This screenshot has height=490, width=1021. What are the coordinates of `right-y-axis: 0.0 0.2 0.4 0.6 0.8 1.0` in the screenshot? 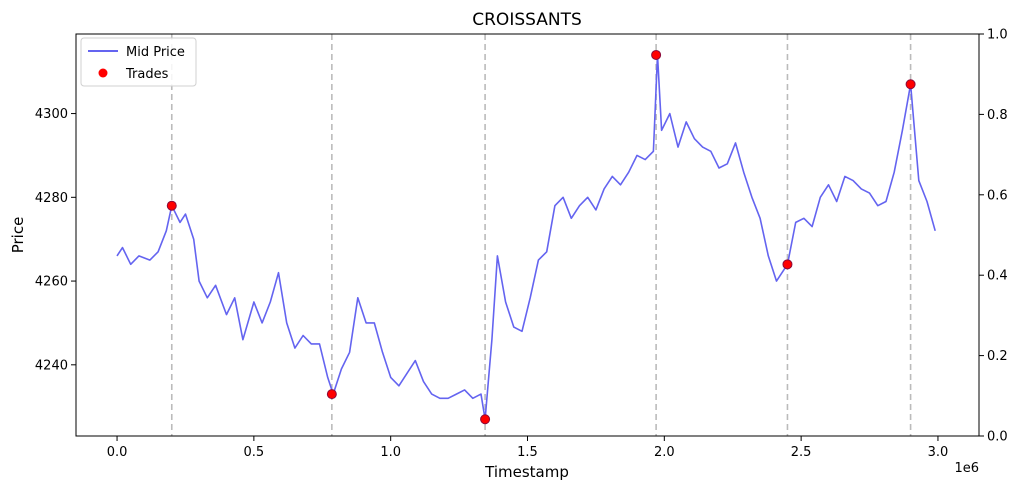 It's located at (993, 236).